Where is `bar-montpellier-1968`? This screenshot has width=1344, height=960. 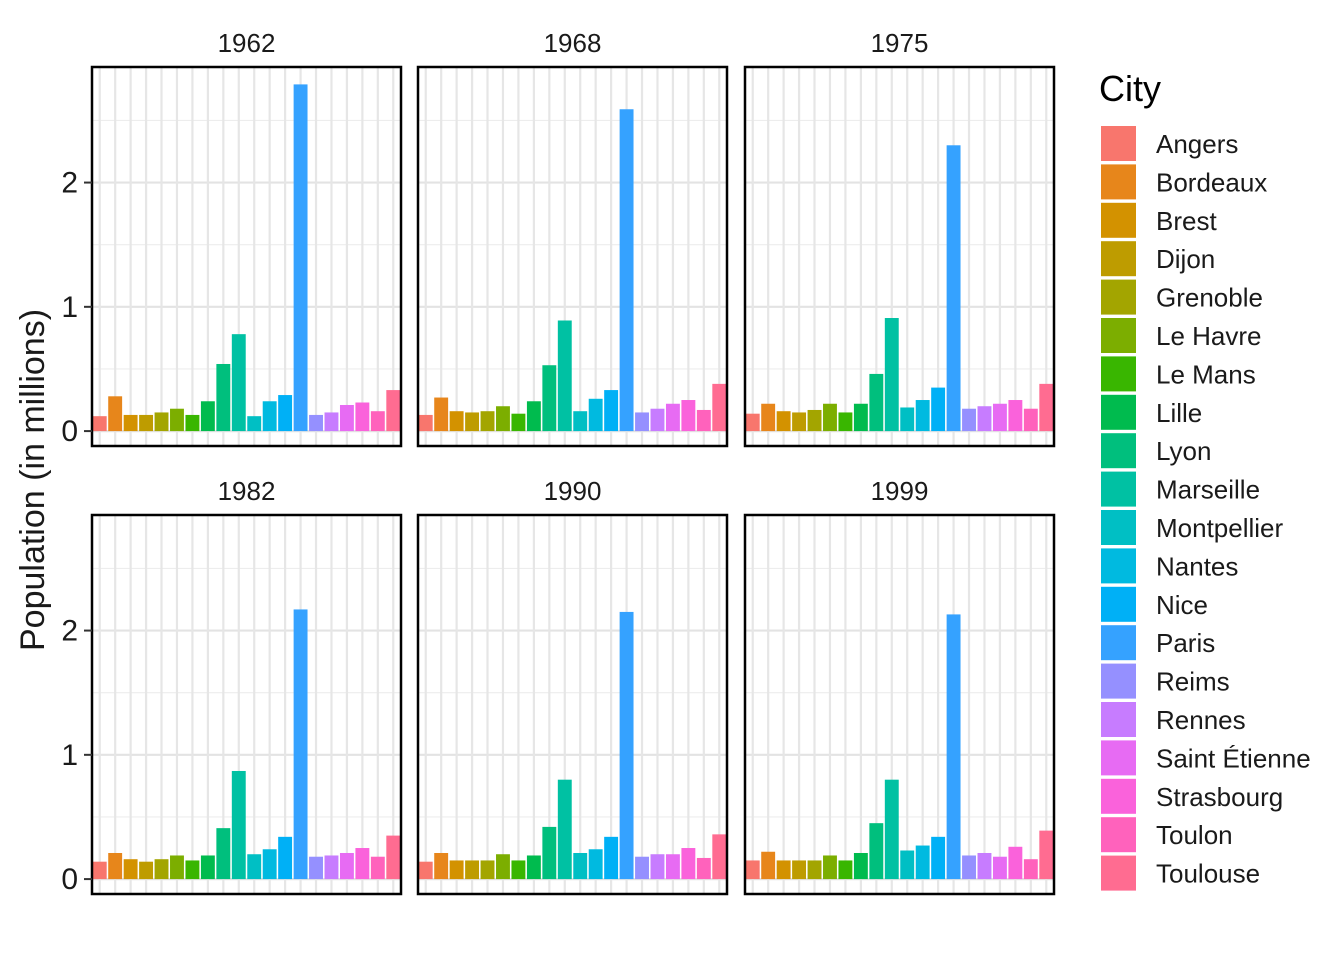 bar-montpellier-1968 is located at coordinates (580, 421).